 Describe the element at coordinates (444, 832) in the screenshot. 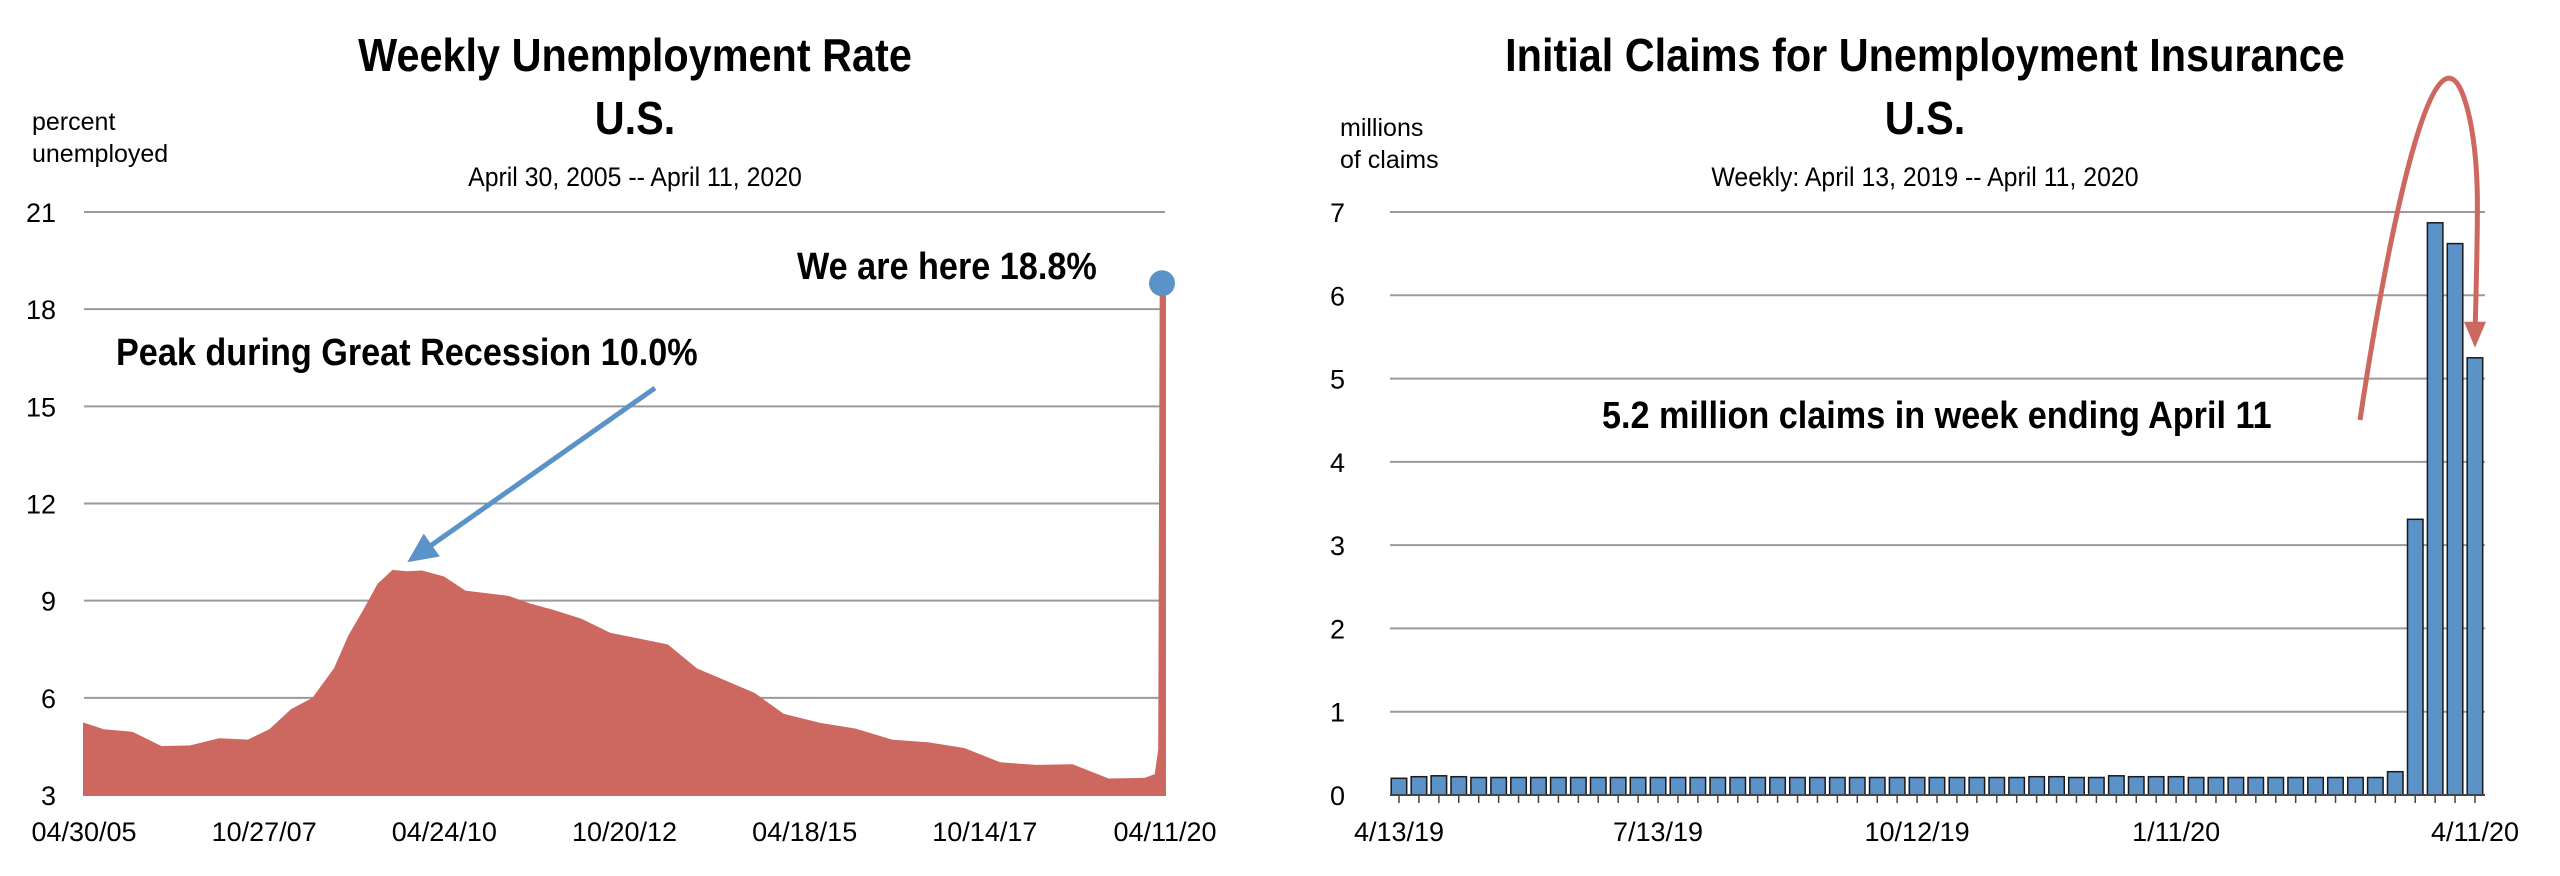

I see `x-tick-label: 04/24/10` at that location.